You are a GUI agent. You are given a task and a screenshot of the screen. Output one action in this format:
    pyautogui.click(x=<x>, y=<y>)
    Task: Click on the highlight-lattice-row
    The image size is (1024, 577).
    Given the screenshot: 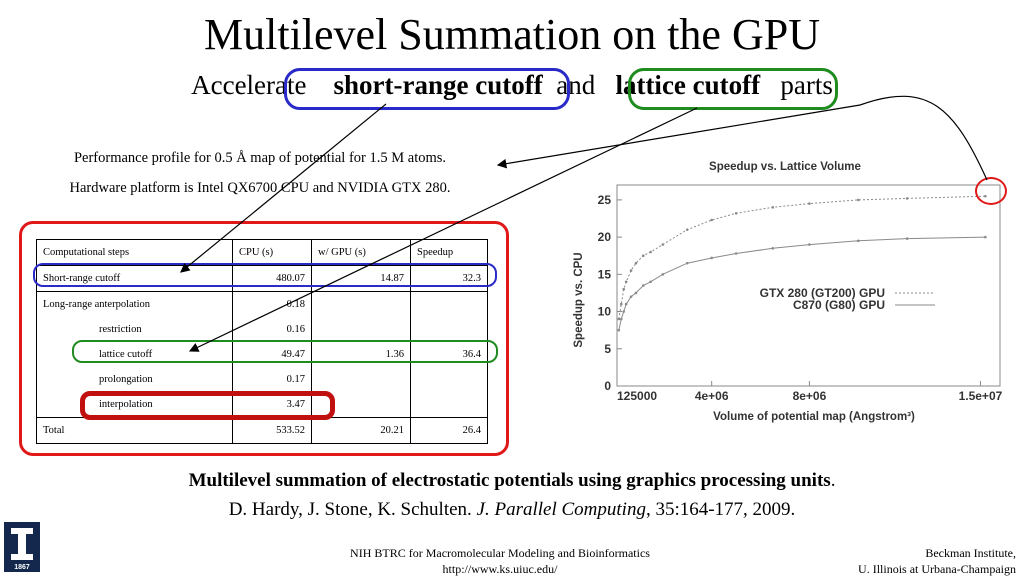 What is the action you would take?
    pyautogui.click(x=285, y=351)
    